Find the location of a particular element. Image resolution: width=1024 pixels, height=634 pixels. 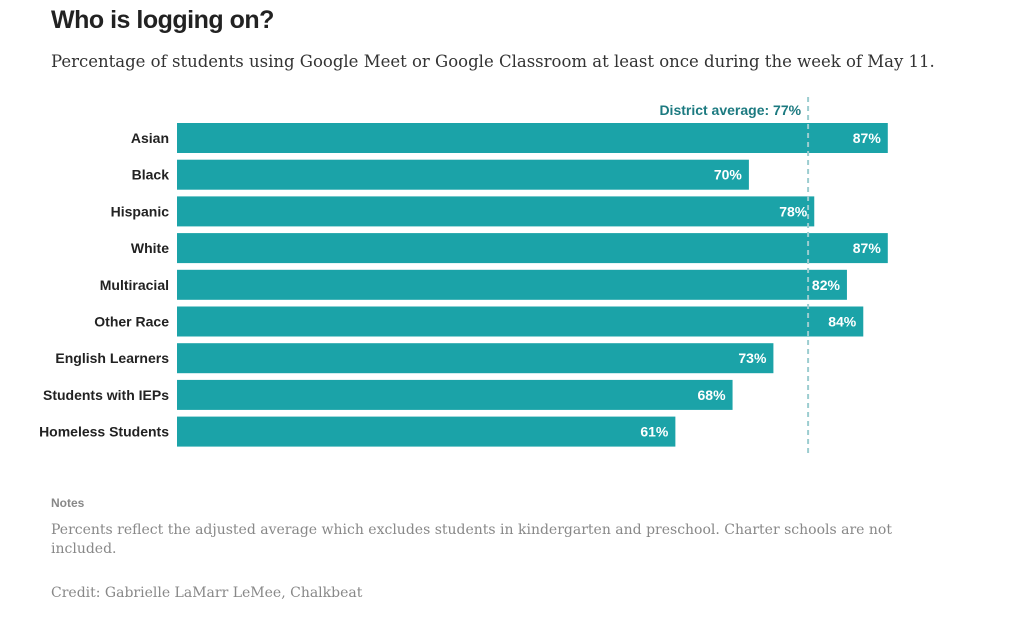

category-label: Other Race is located at coordinates (131, 322).